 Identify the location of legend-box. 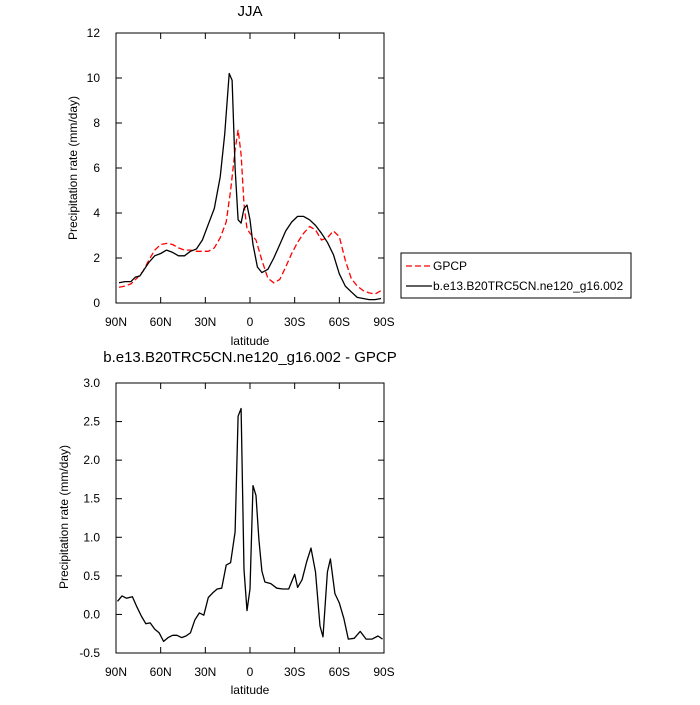
(516, 275).